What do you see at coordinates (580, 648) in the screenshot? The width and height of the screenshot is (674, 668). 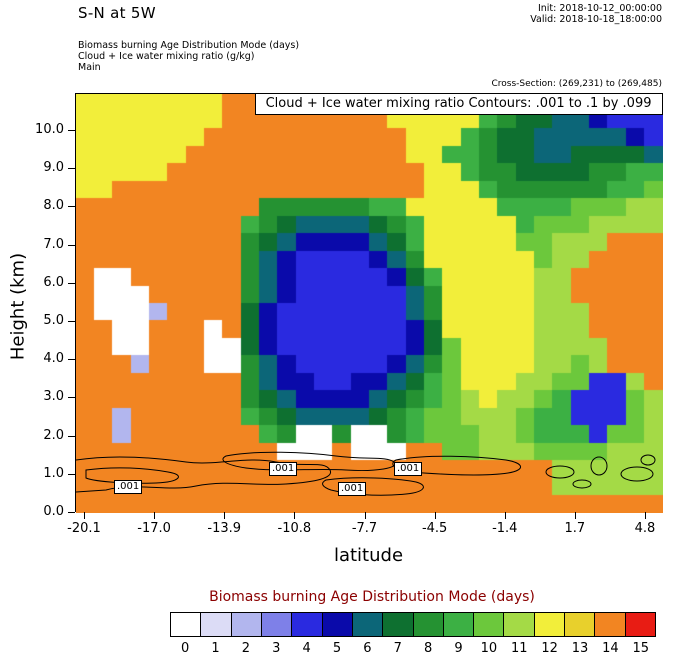 I see `legend-number: 13` at bounding box center [580, 648].